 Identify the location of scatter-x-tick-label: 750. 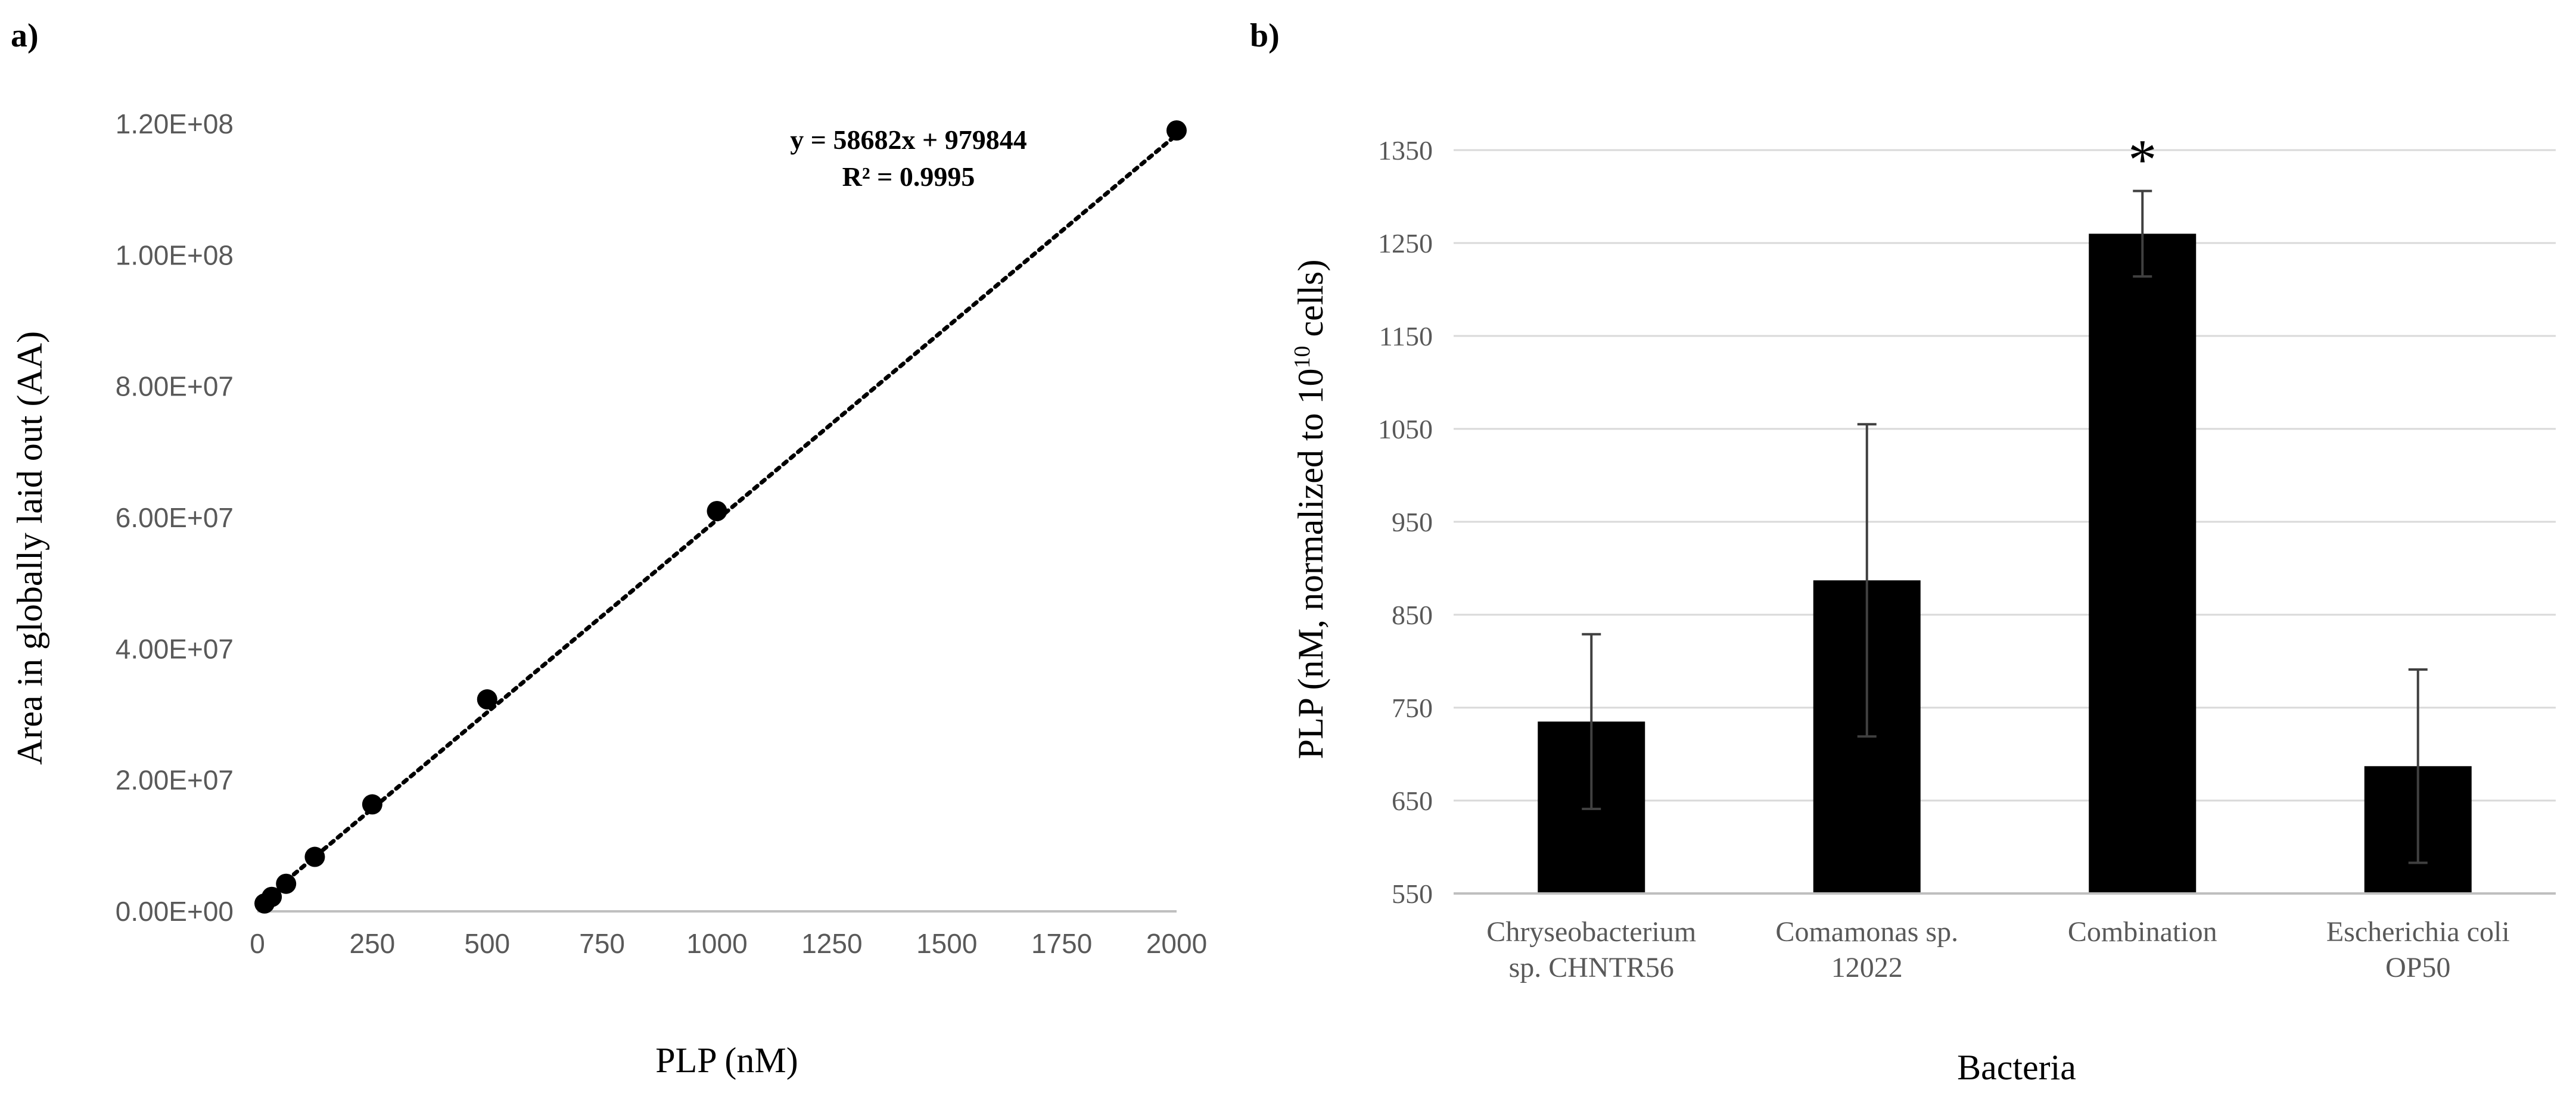
(602, 943).